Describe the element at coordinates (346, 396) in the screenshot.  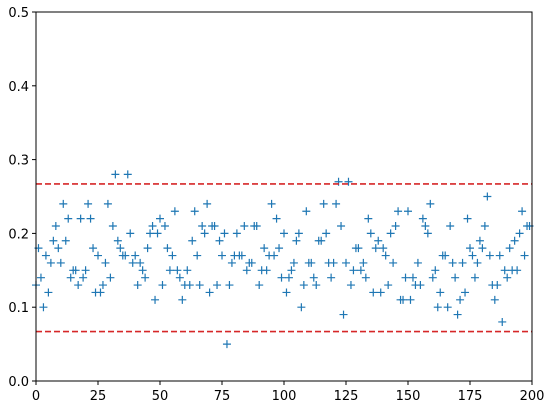
I see `x-tick-label: 125` at that location.